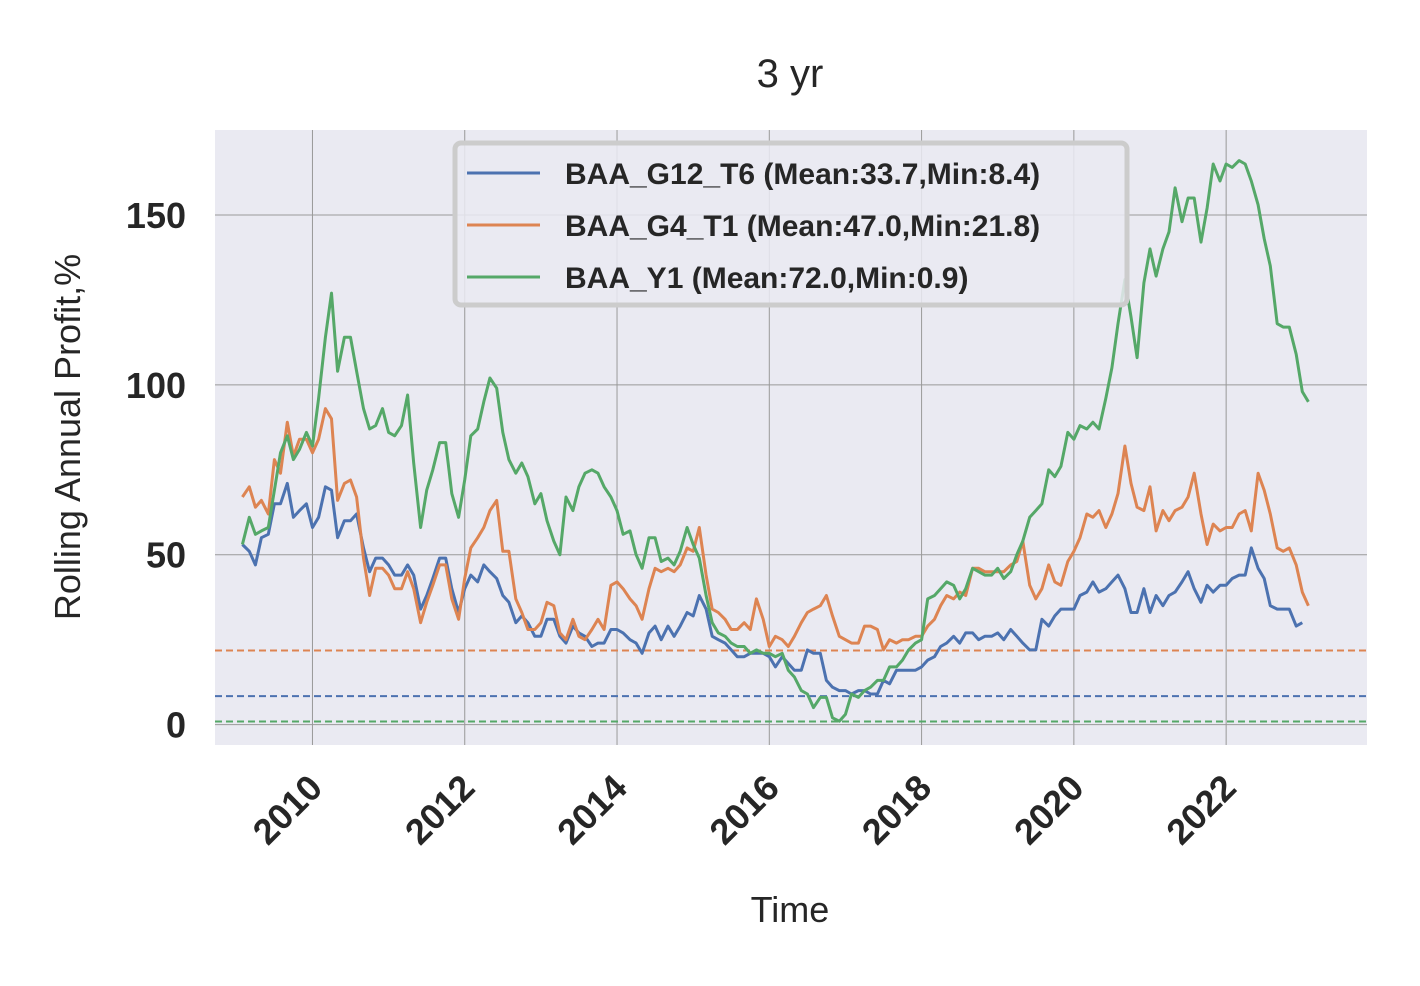  I want to click on chart-title: 3 yr, so click(790, 74).